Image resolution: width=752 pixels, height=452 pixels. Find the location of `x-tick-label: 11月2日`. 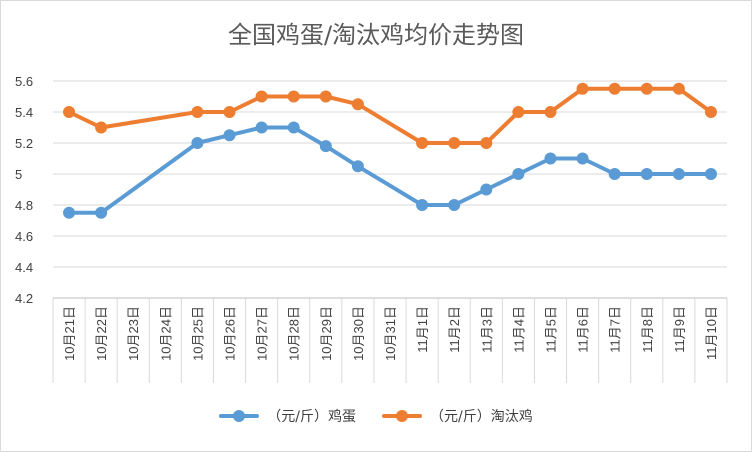

x-tick-label: 11月2日 is located at coordinates (454, 329).